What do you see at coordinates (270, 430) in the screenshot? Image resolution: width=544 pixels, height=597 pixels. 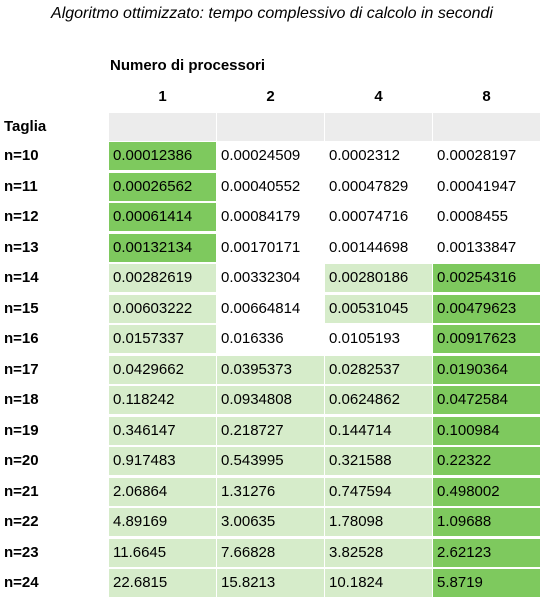 I see `table-cell: 0.218727` at bounding box center [270, 430].